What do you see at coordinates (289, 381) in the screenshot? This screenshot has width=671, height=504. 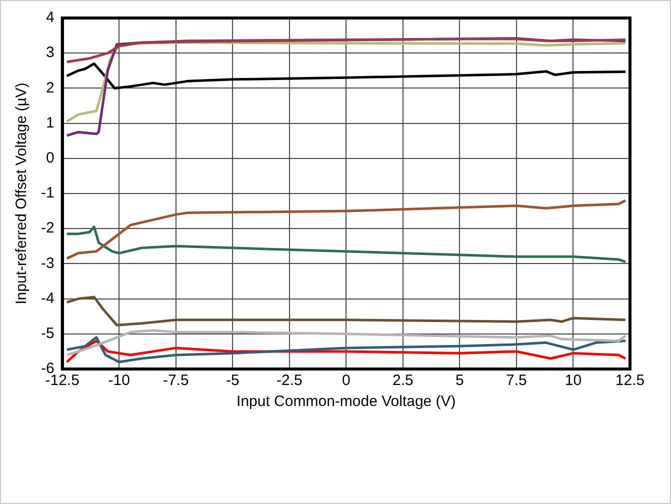 I see `x-tick-label: -2.5` at bounding box center [289, 381].